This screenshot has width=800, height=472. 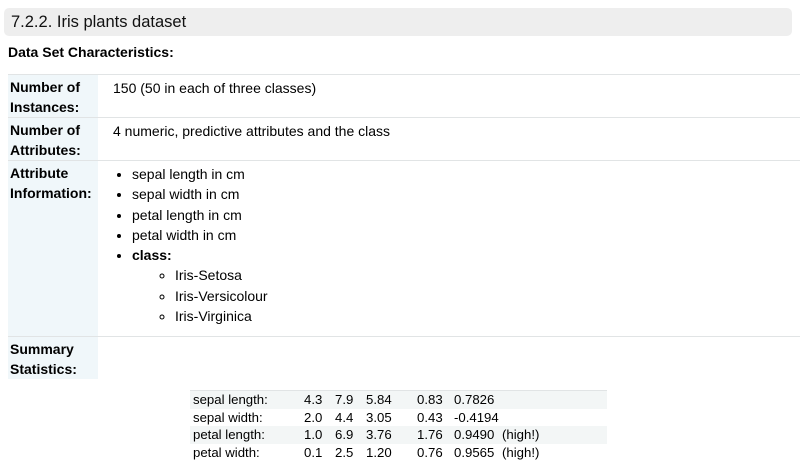 I want to click on attribute-item: petal width in cm, so click(x=466, y=235).